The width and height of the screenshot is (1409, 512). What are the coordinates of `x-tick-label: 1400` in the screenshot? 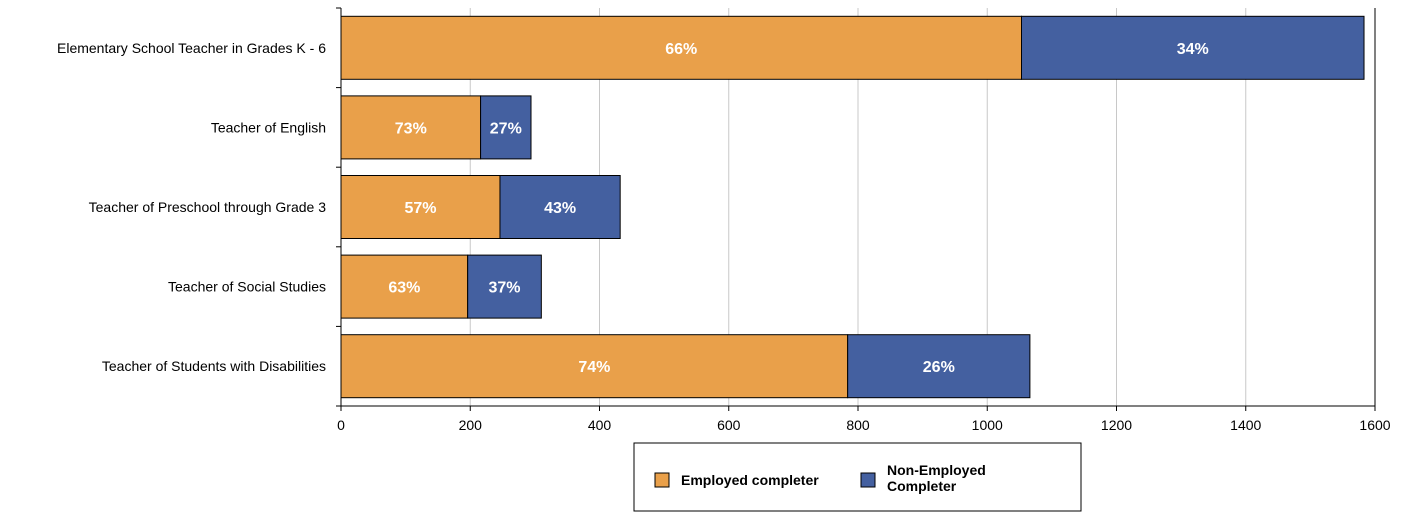 It's located at (1245, 425).